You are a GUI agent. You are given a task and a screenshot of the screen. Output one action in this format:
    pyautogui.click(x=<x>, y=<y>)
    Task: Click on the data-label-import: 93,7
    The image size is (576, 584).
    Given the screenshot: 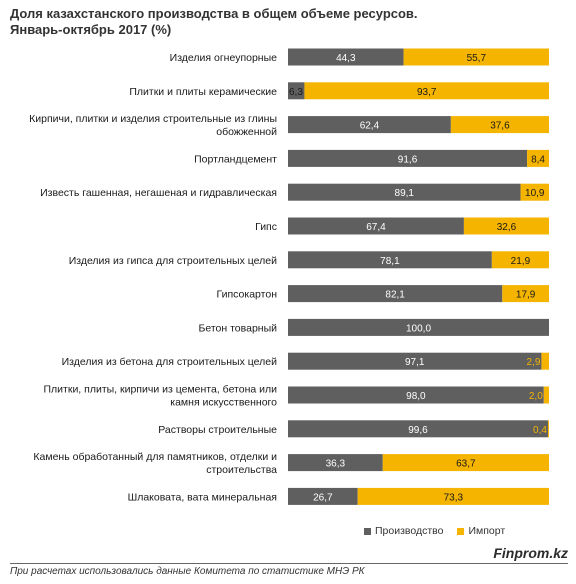 What is the action you would take?
    pyautogui.click(x=427, y=92)
    